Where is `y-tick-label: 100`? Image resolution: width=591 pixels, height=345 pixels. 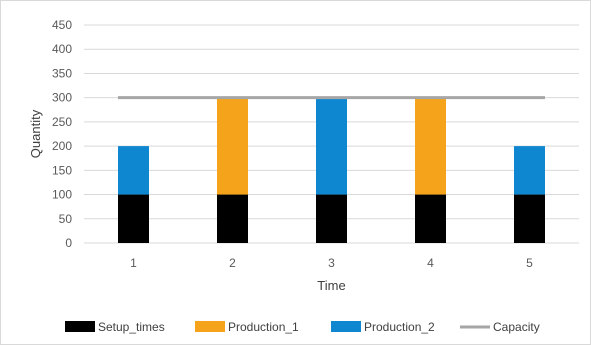
y-tick-label: 100 is located at coordinates (62, 195).